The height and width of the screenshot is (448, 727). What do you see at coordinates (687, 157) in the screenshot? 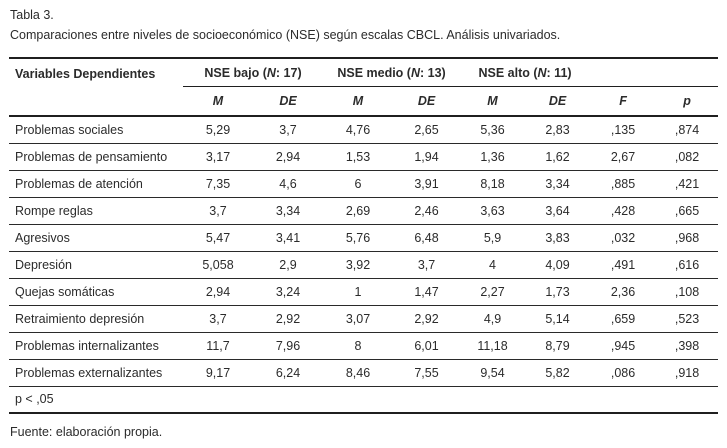
I see `cell-value: ,082` at bounding box center [687, 157].